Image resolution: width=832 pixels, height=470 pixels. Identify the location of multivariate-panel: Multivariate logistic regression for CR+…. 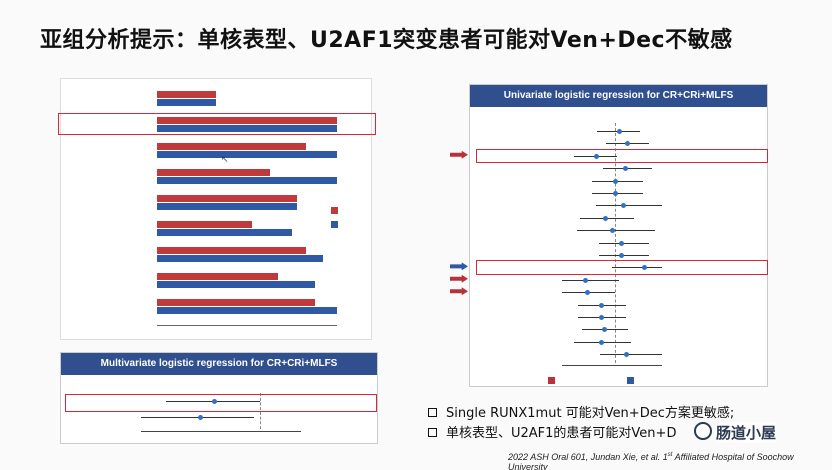
(219, 398).